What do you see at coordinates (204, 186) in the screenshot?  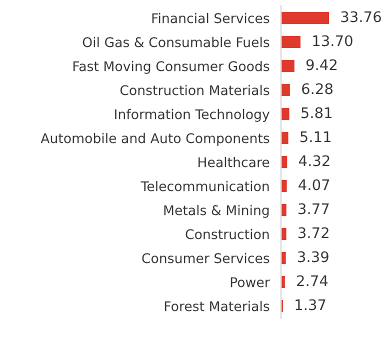 I see `y-tick-label: Telecommunication` at bounding box center [204, 186].